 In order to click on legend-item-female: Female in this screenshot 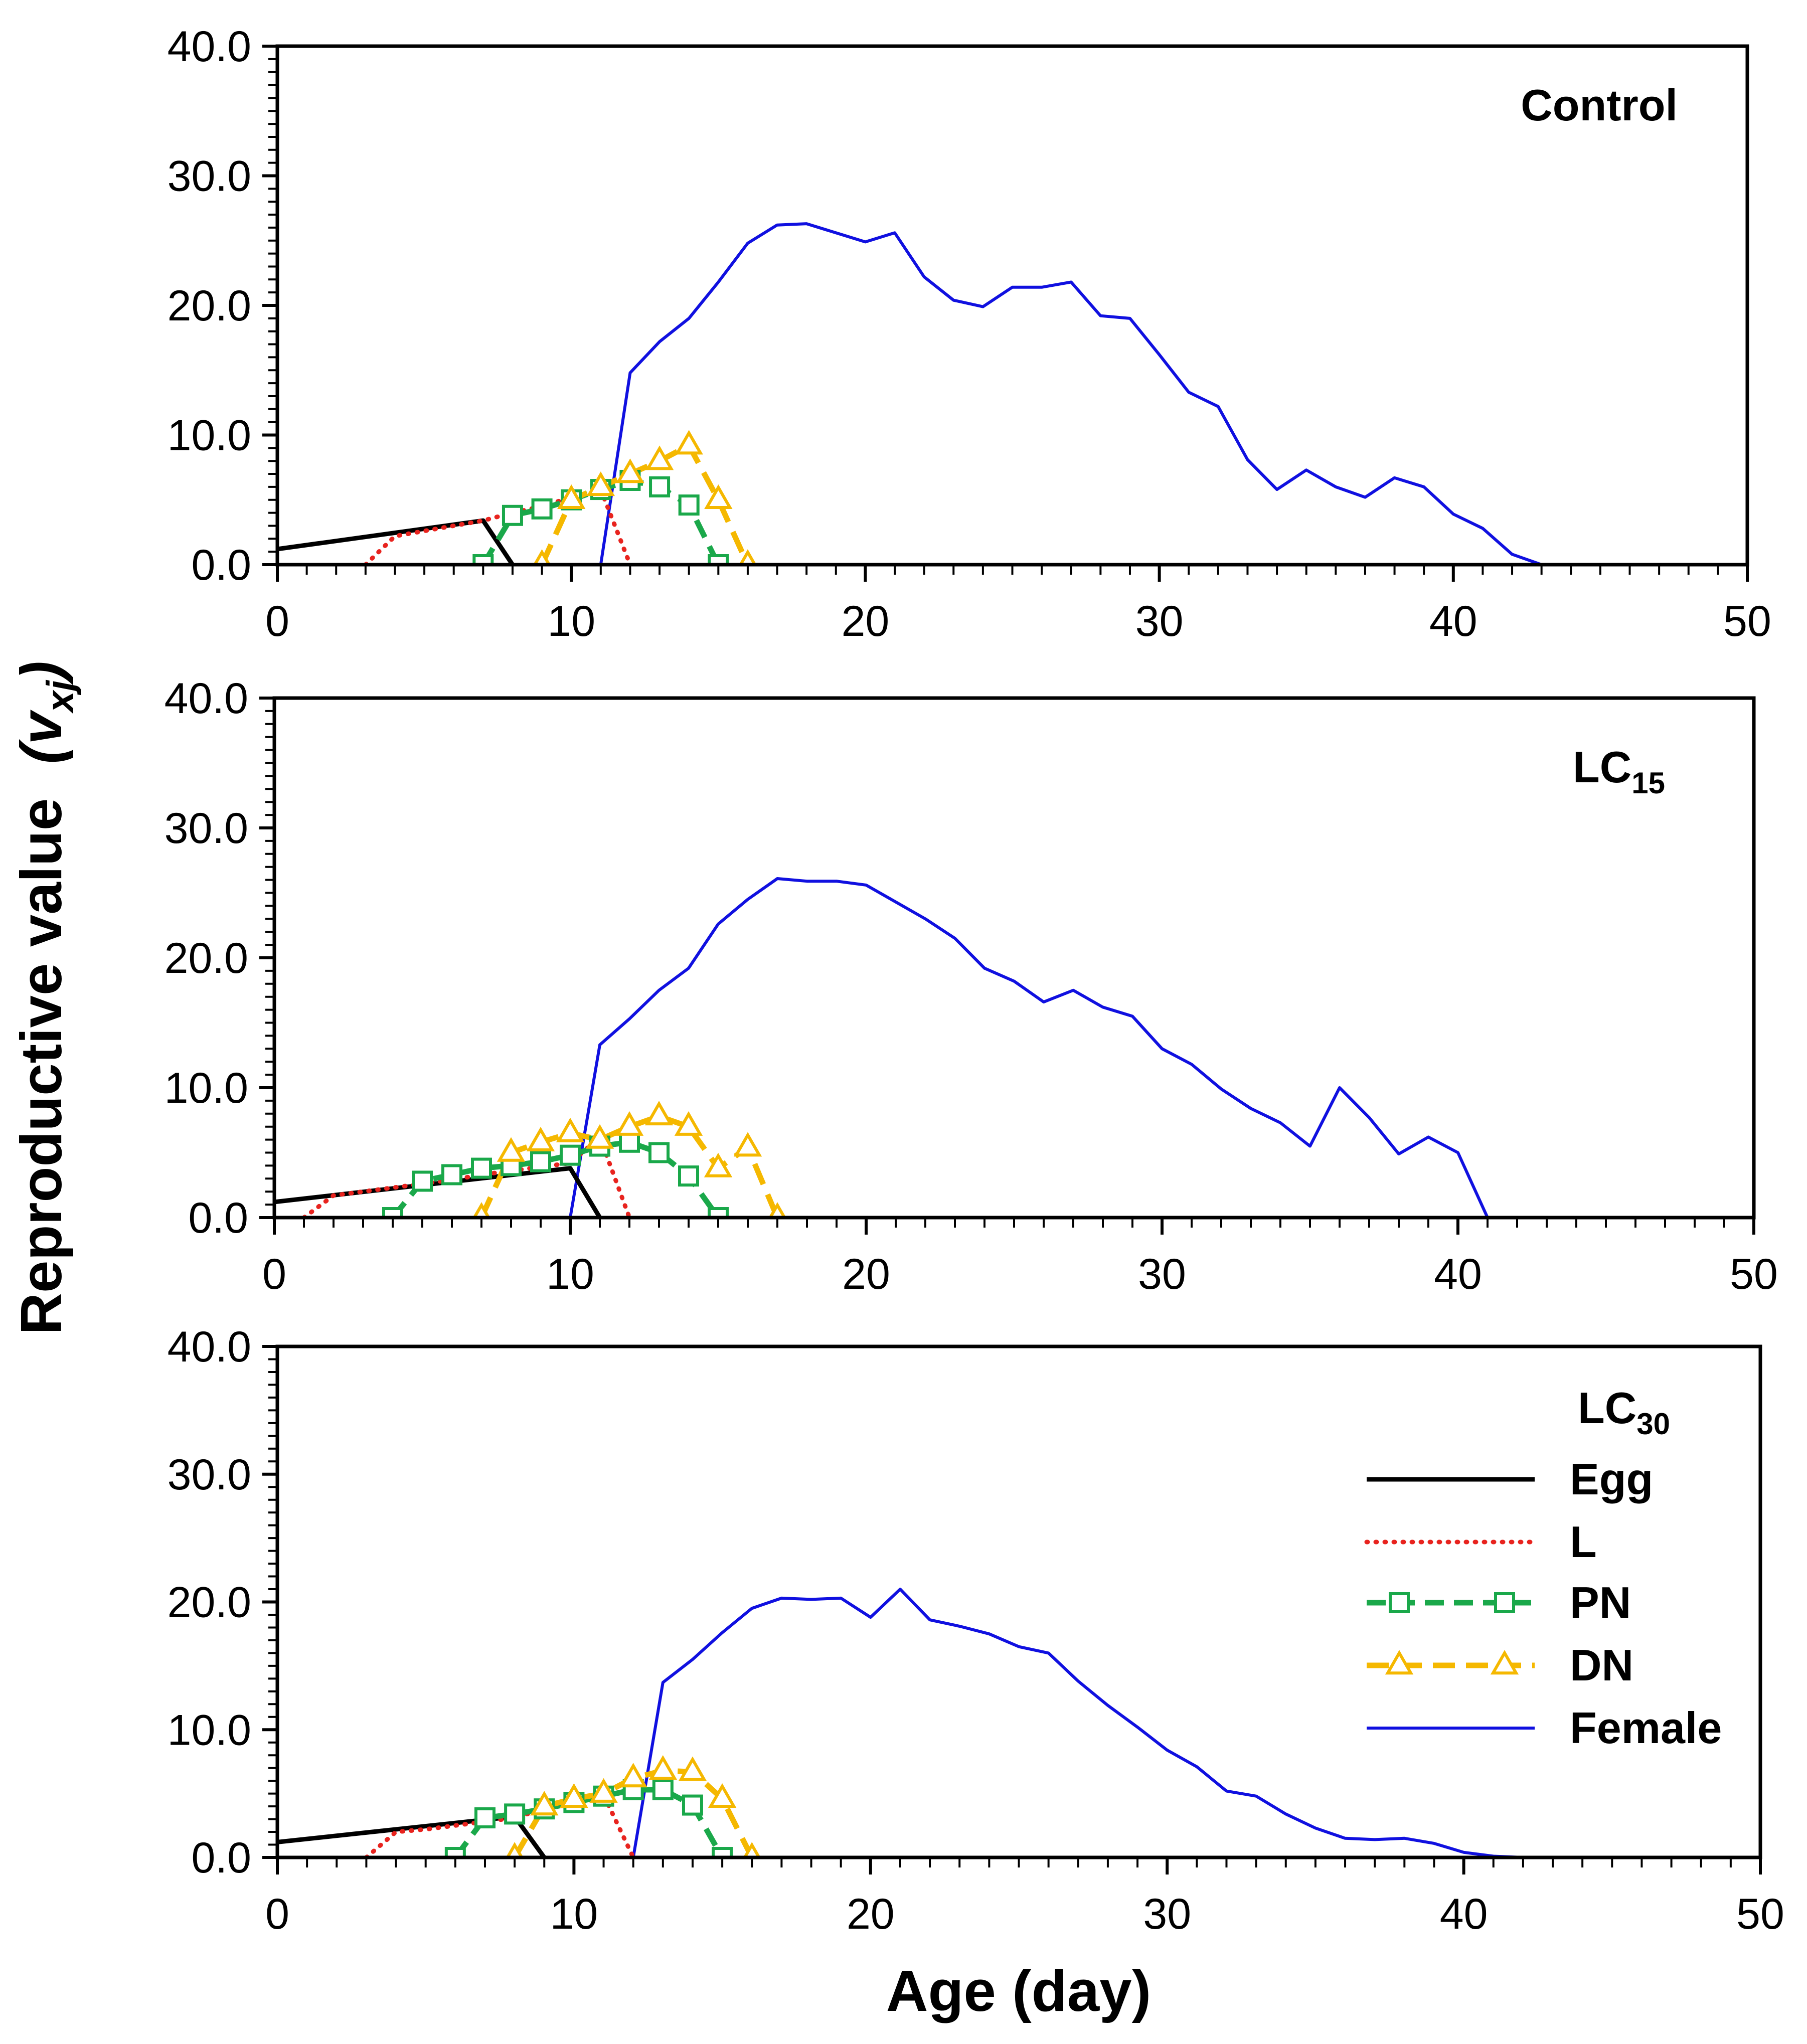, I will do `click(1544, 1728)`.